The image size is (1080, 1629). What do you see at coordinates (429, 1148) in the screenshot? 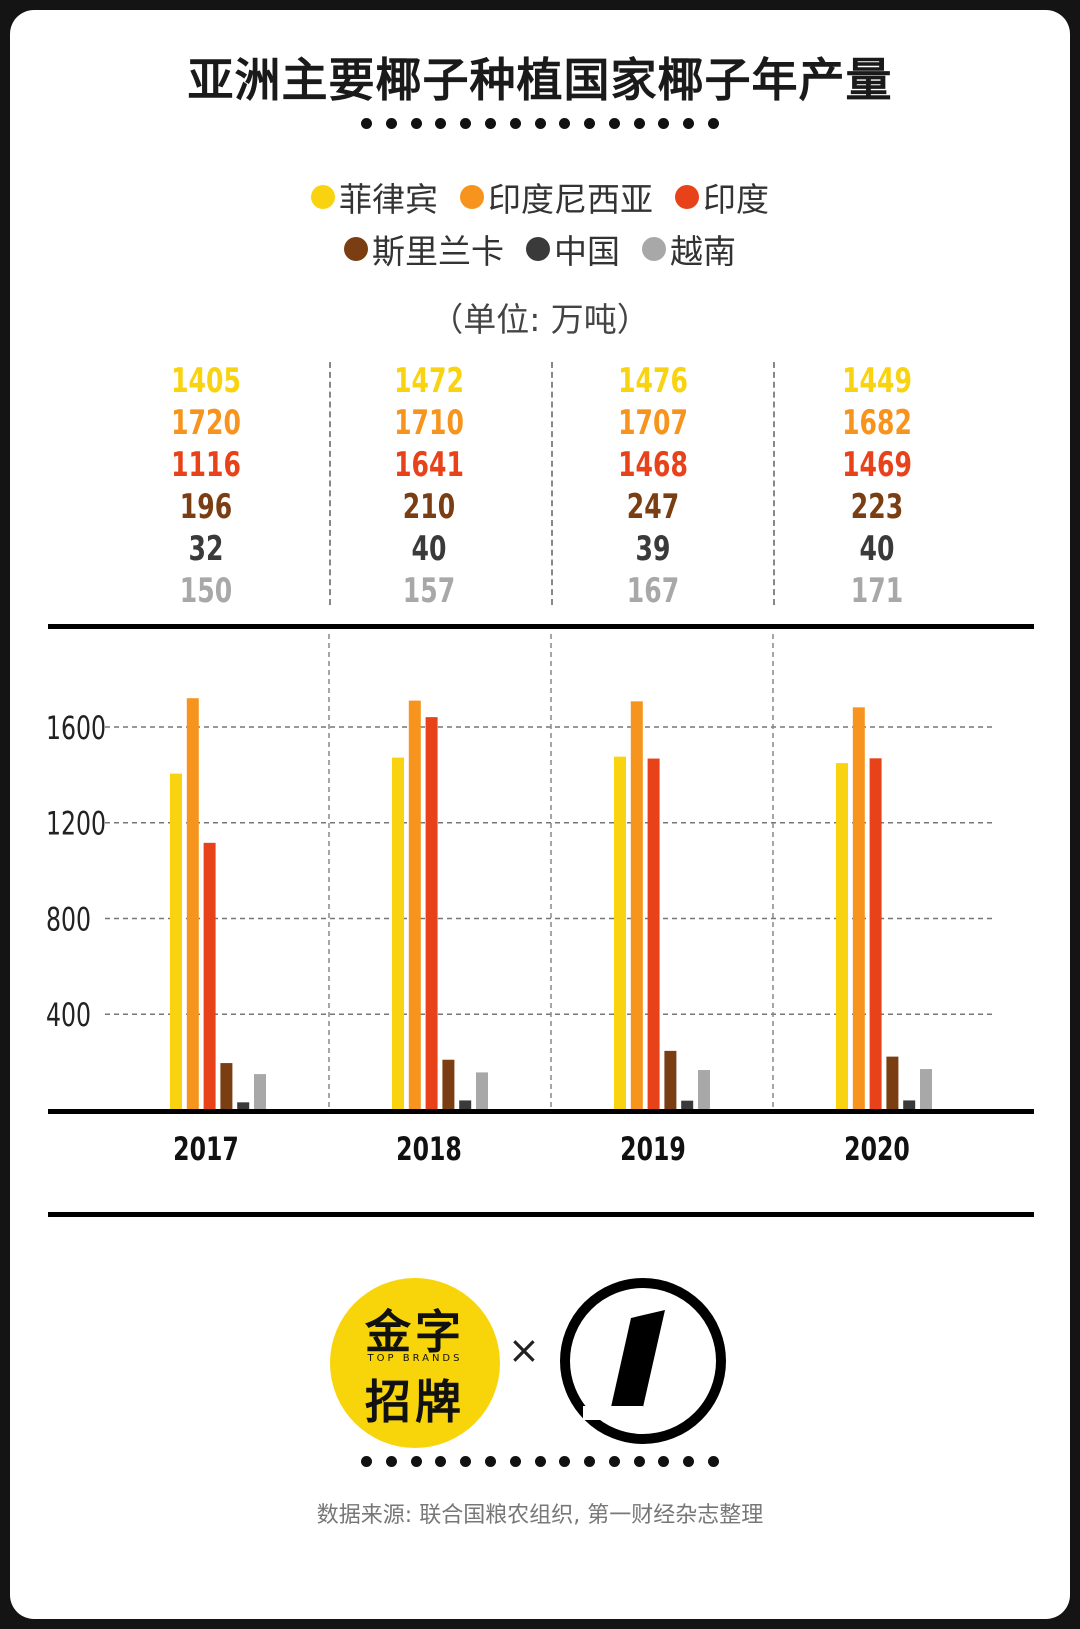
I see `x-tick-label: 2018` at bounding box center [429, 1148].